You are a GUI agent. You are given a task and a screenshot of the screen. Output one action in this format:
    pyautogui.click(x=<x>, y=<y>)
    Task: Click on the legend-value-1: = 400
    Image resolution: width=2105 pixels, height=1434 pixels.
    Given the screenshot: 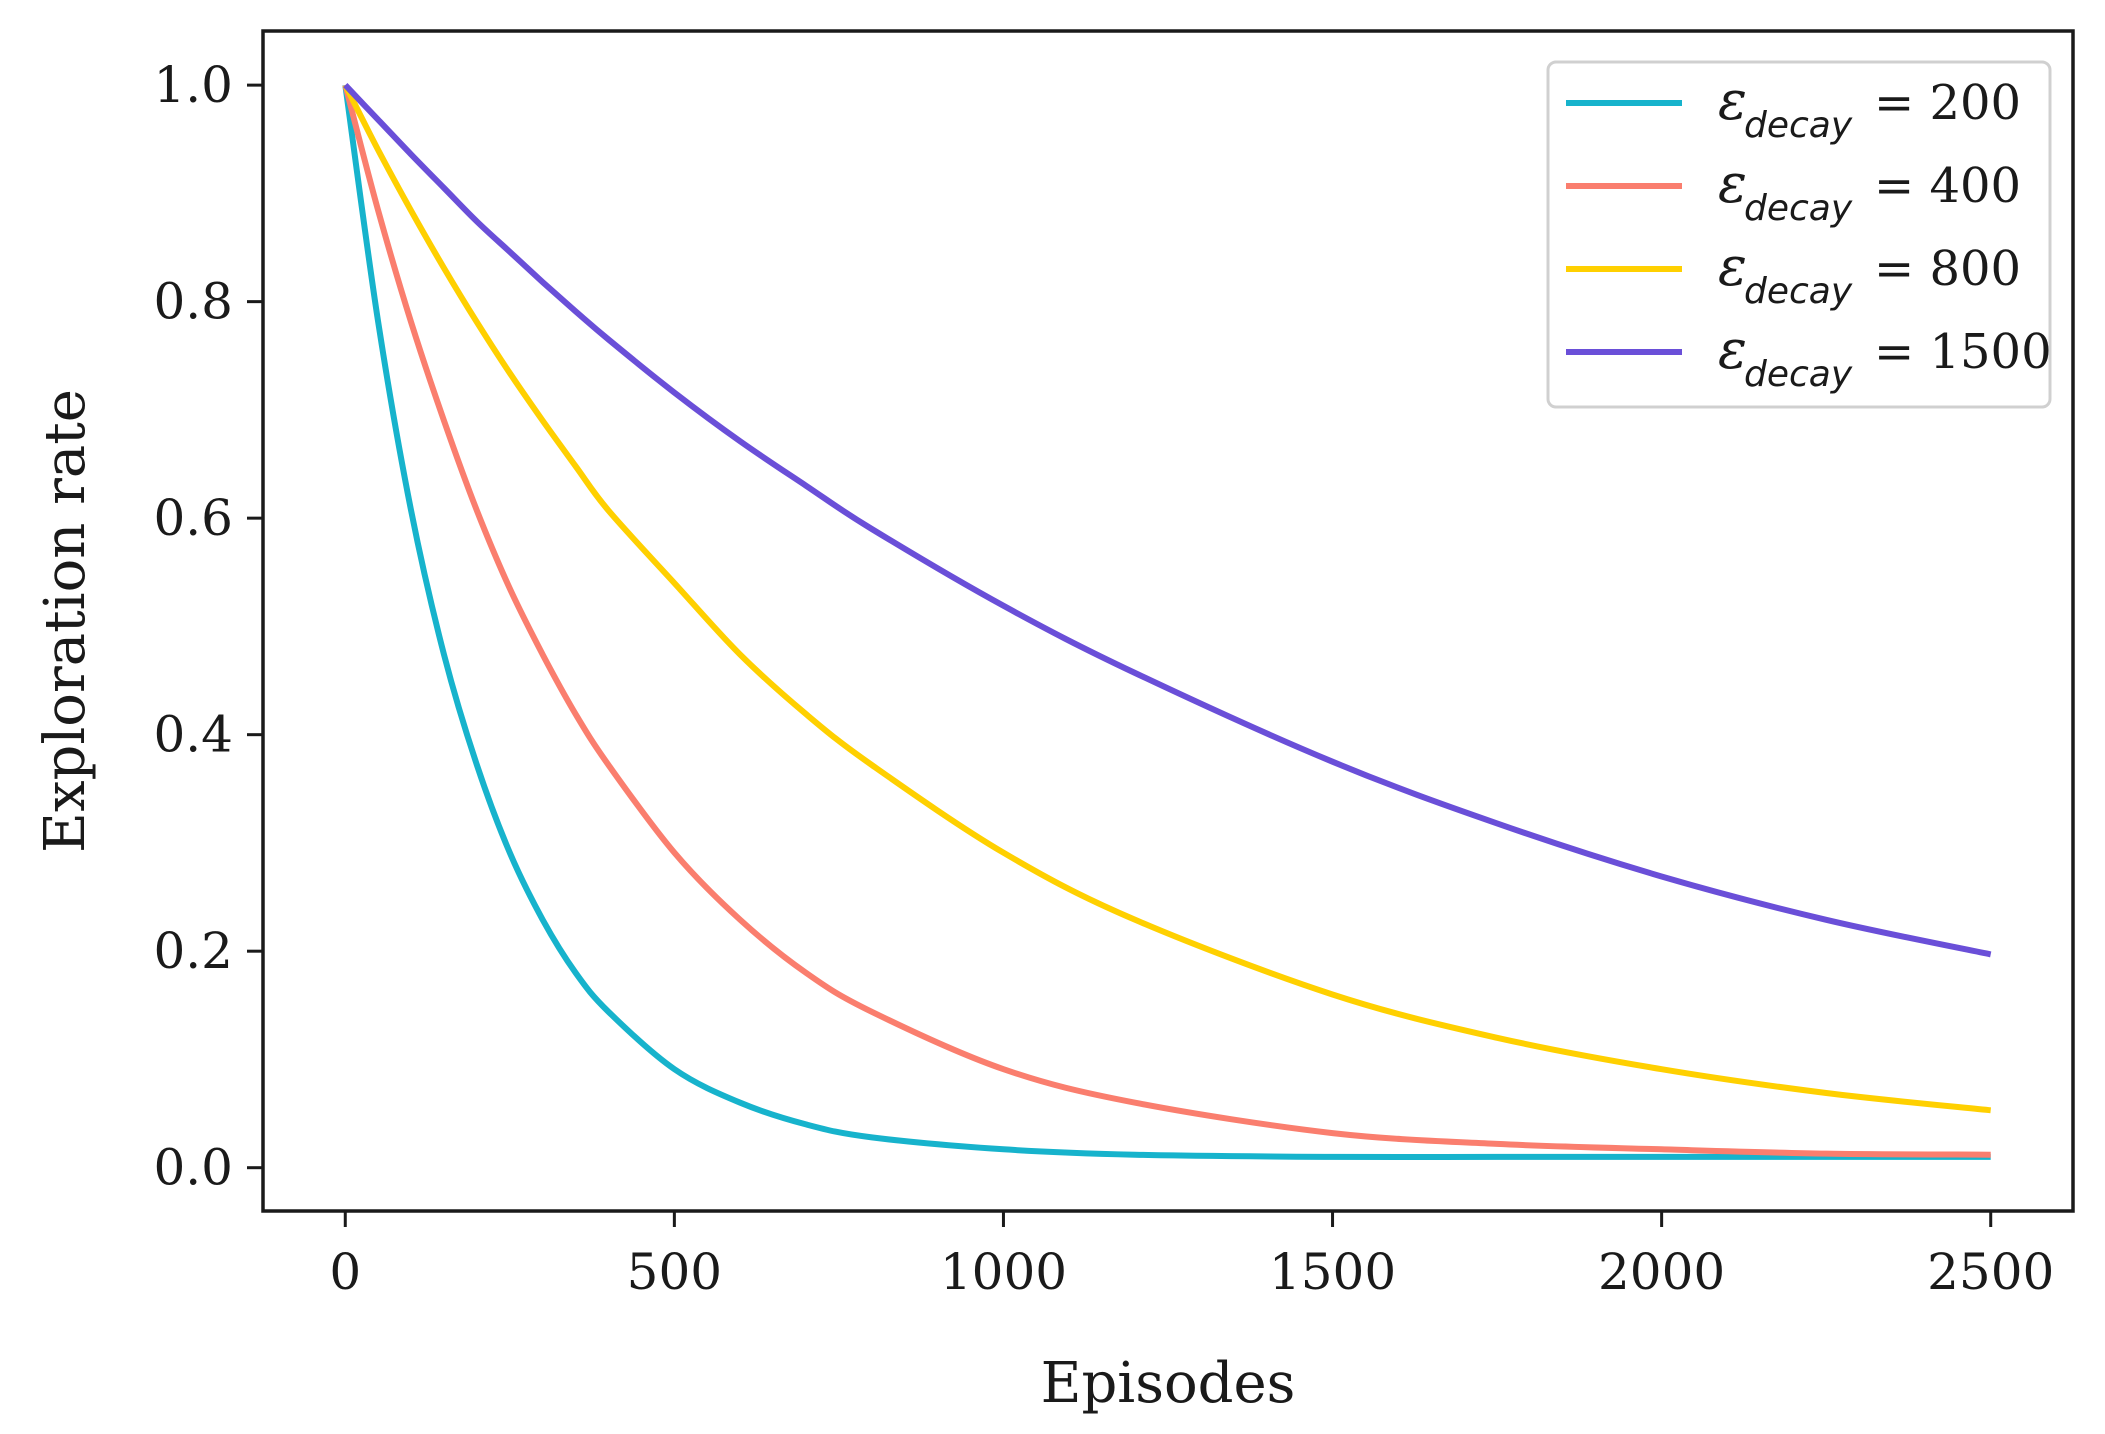 What is the action you would take?
    pyautogui.click(x=1947, y=186)
    